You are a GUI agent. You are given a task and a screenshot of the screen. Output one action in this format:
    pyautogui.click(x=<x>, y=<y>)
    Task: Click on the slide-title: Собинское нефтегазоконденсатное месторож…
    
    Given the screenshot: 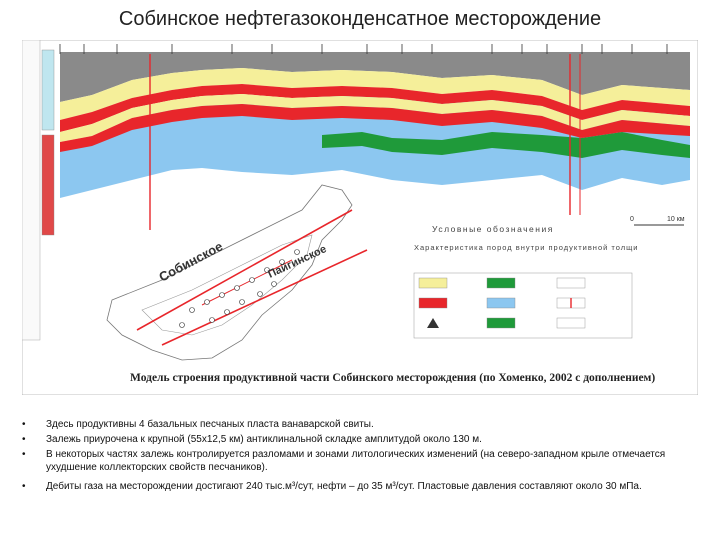 What is the action you would take?
    pyautogui.click(x=360, y=19)
    